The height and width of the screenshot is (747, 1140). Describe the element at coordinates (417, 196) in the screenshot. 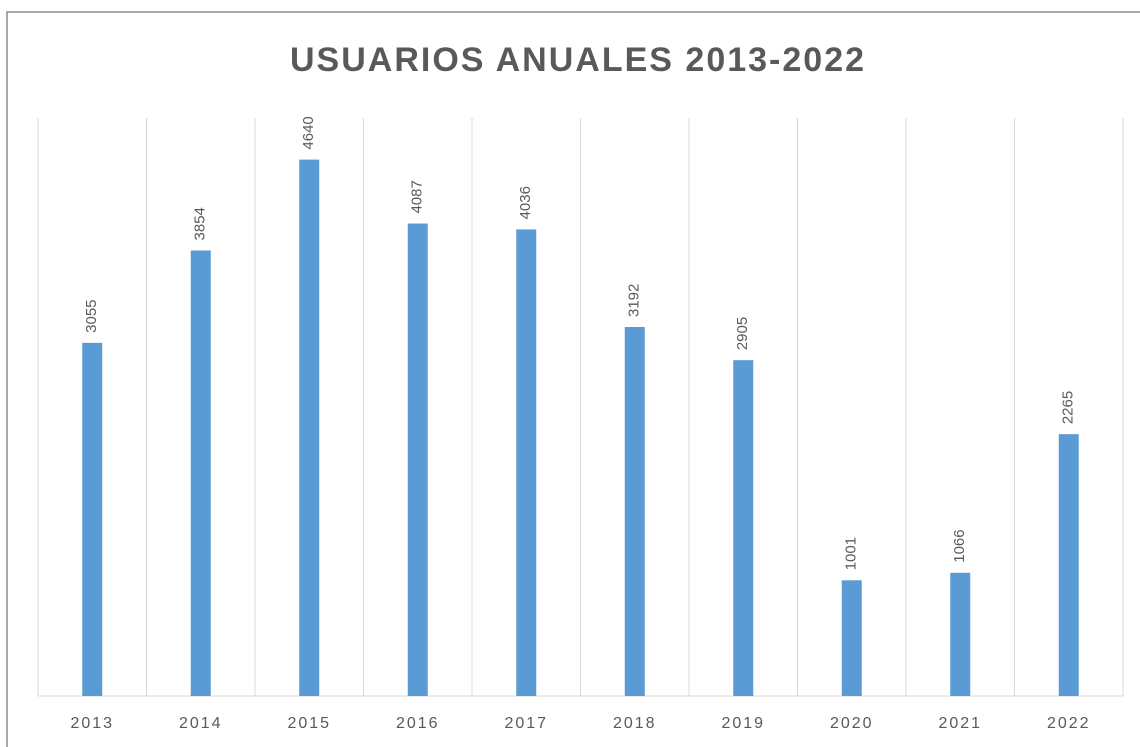

I see `data-label: 4087` at that location.